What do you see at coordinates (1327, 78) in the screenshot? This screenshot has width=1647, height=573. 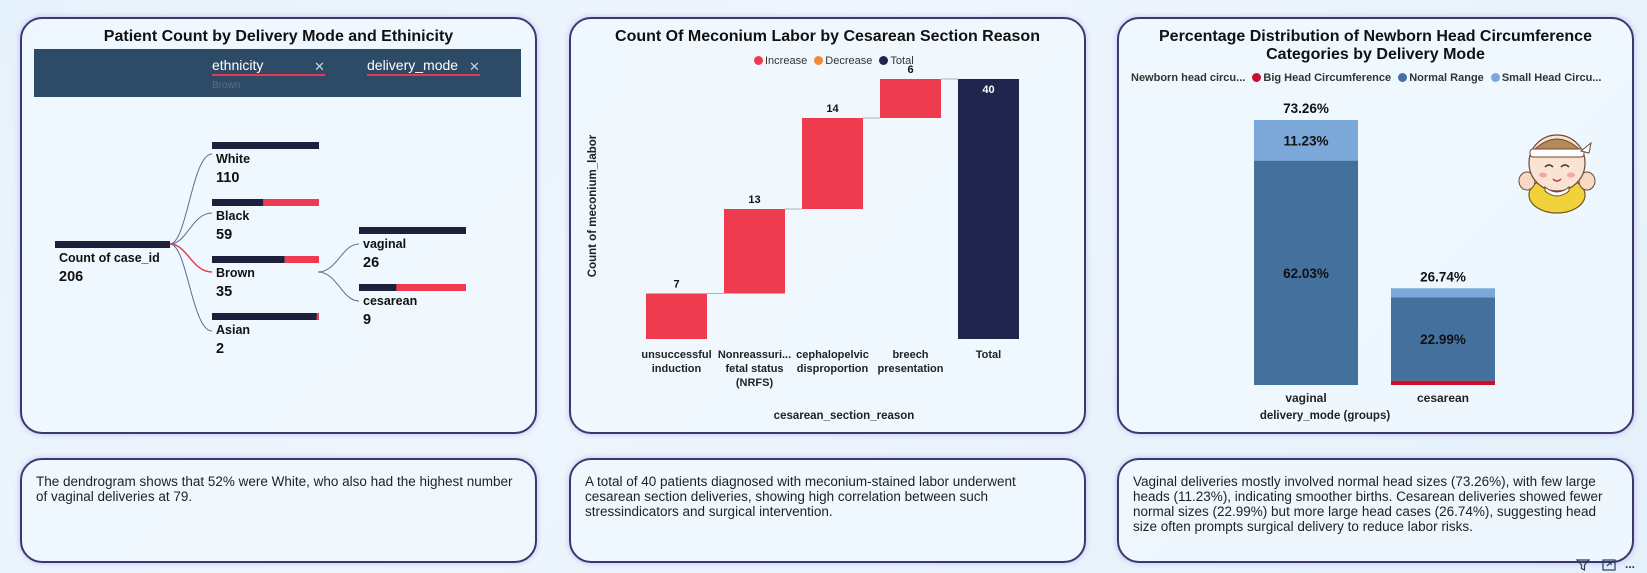 I see `legend-big: Big Head Circumference` at bounding box center [1327, 78].